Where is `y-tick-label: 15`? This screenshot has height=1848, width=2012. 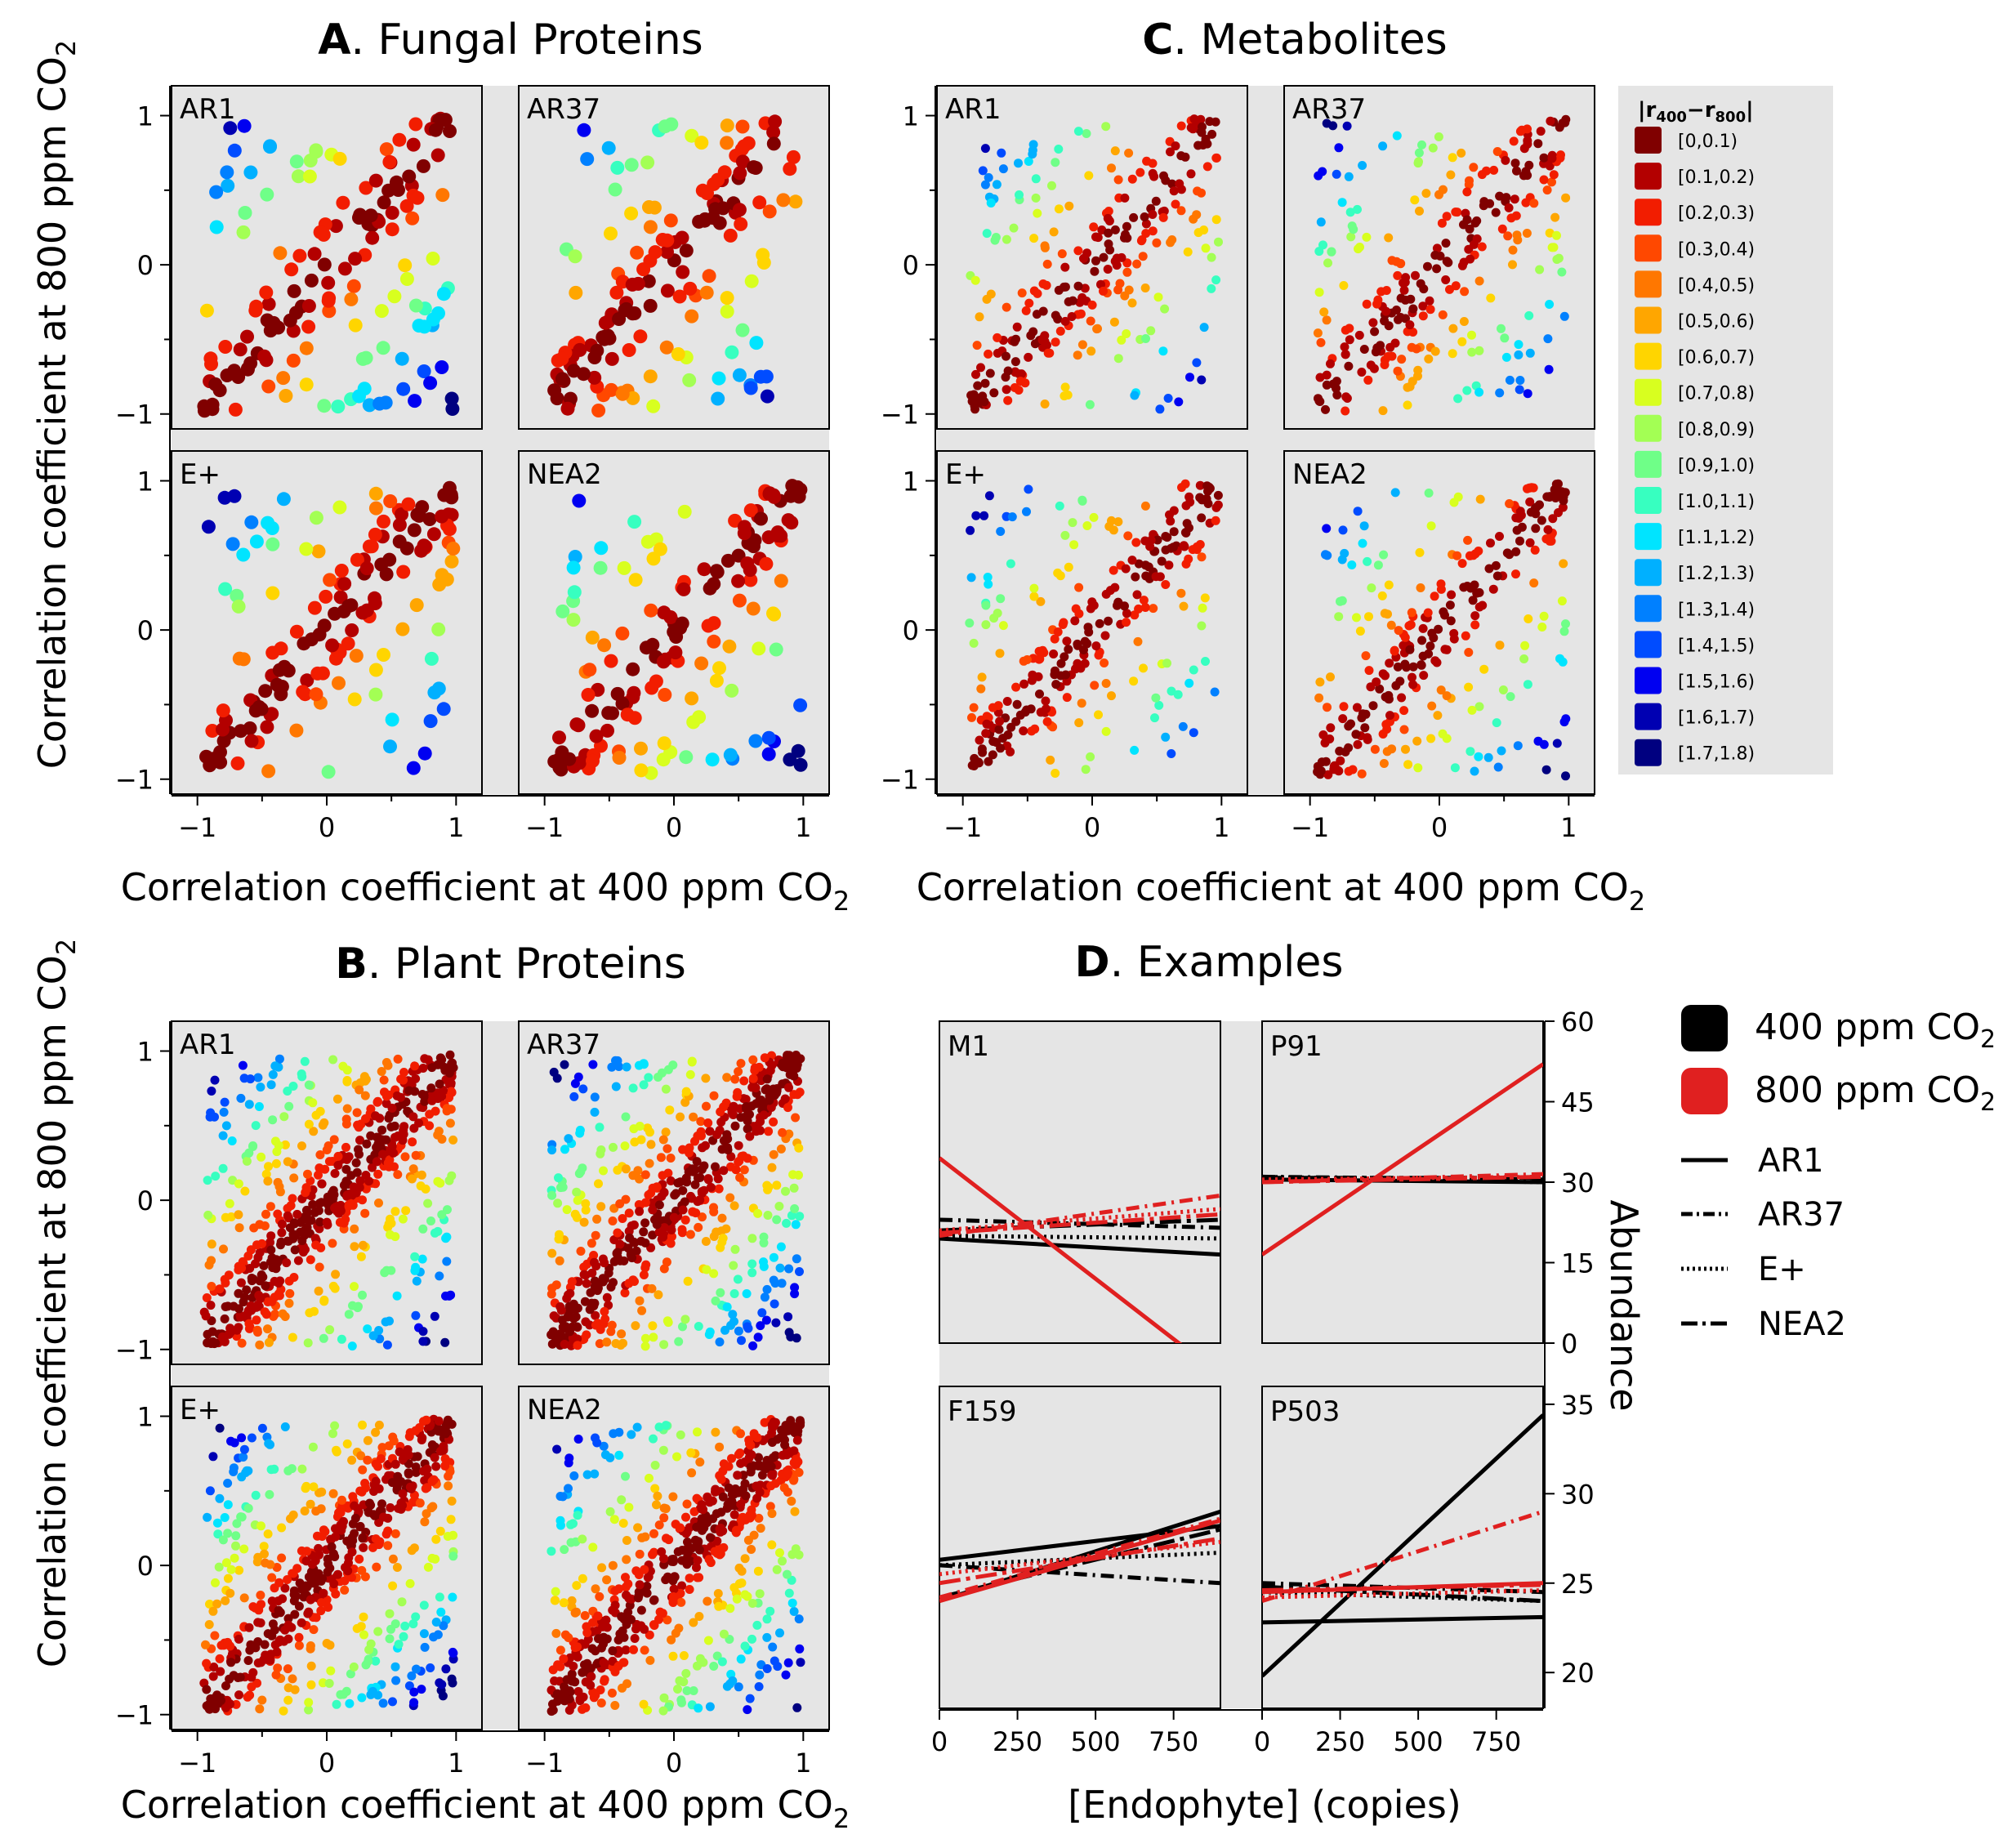
y-tick-label: 15 is located at coordinates (1578, 1263).